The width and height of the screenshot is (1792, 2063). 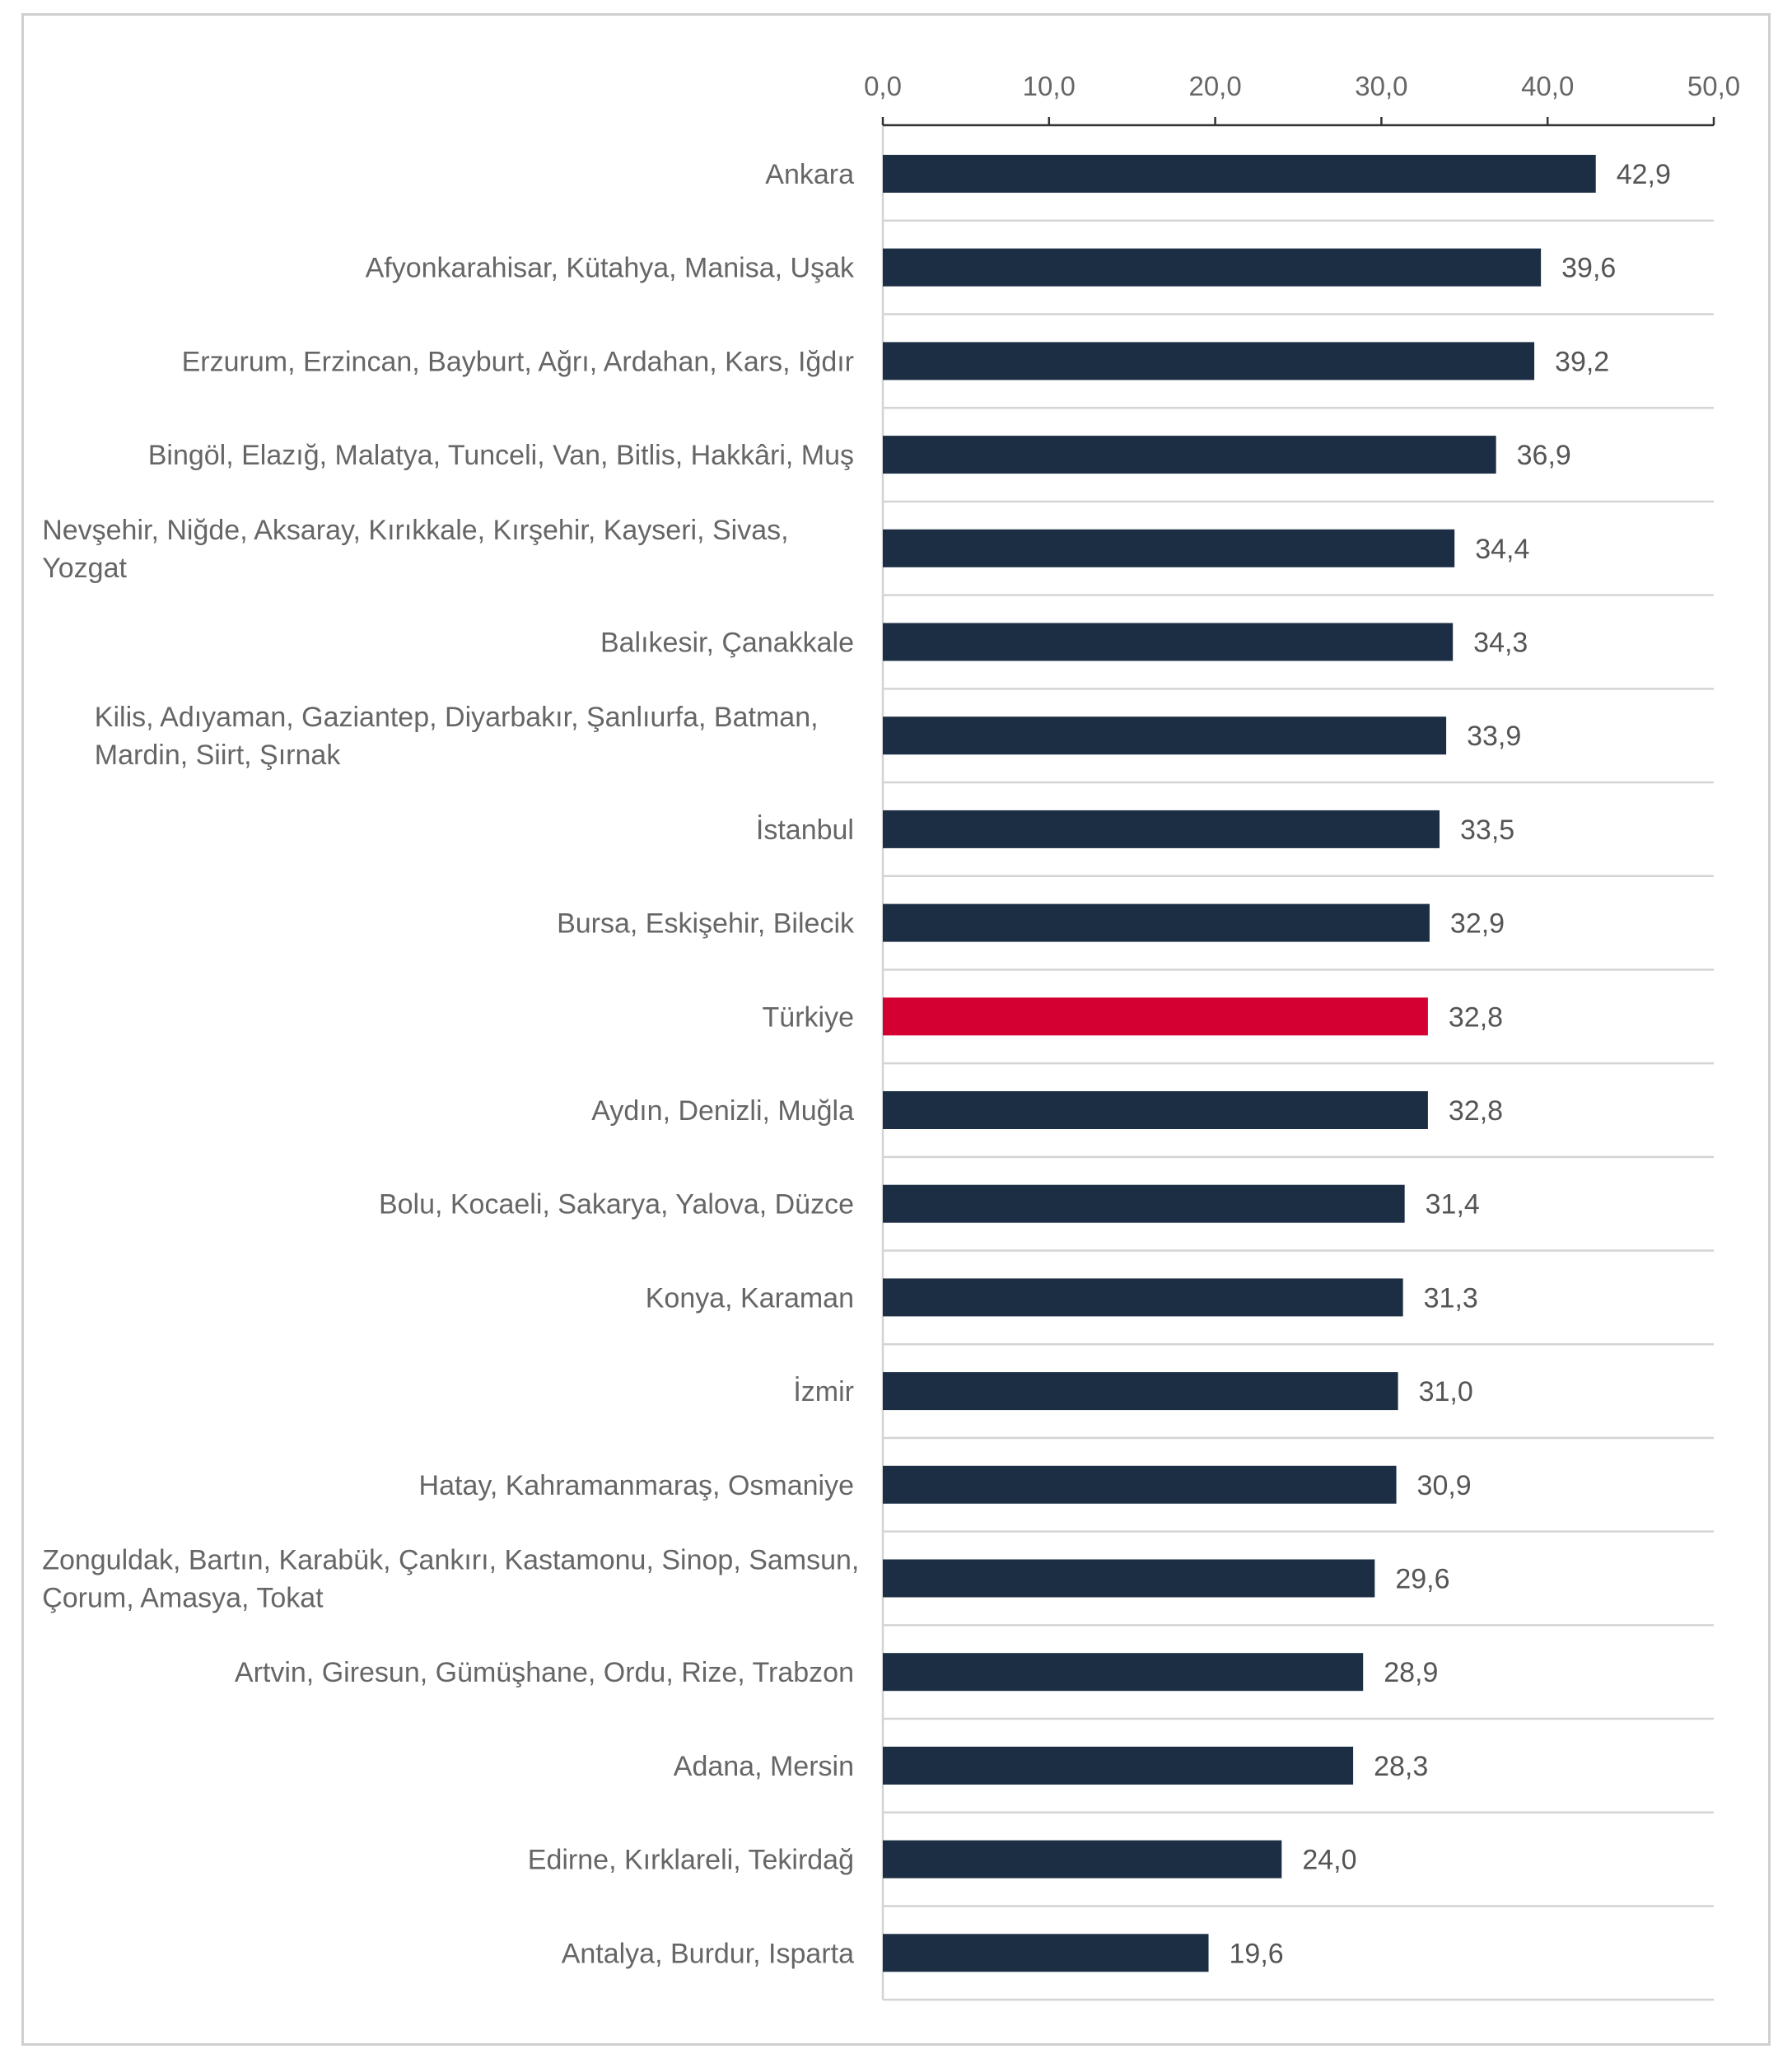 What do you see at coordinates (1444, 1485) in the screenshot?
I see `value-label: 30,9` at bounding box center [1444, 1485].